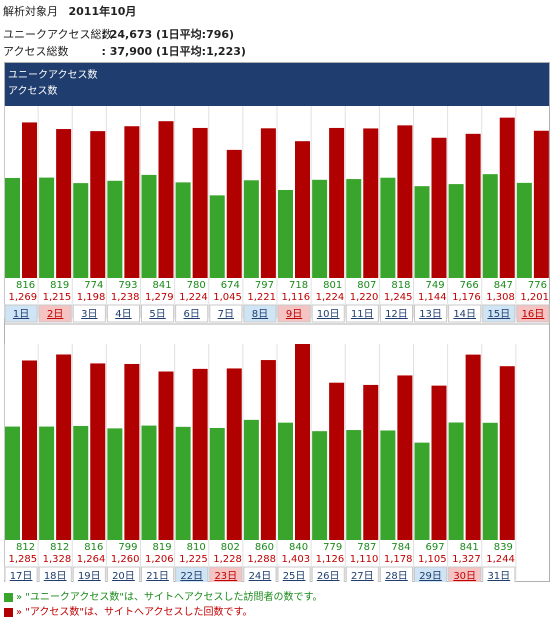  Describe the element at coordinates (8, 612) in the screenshot. I see `red-square-icon` at that location.